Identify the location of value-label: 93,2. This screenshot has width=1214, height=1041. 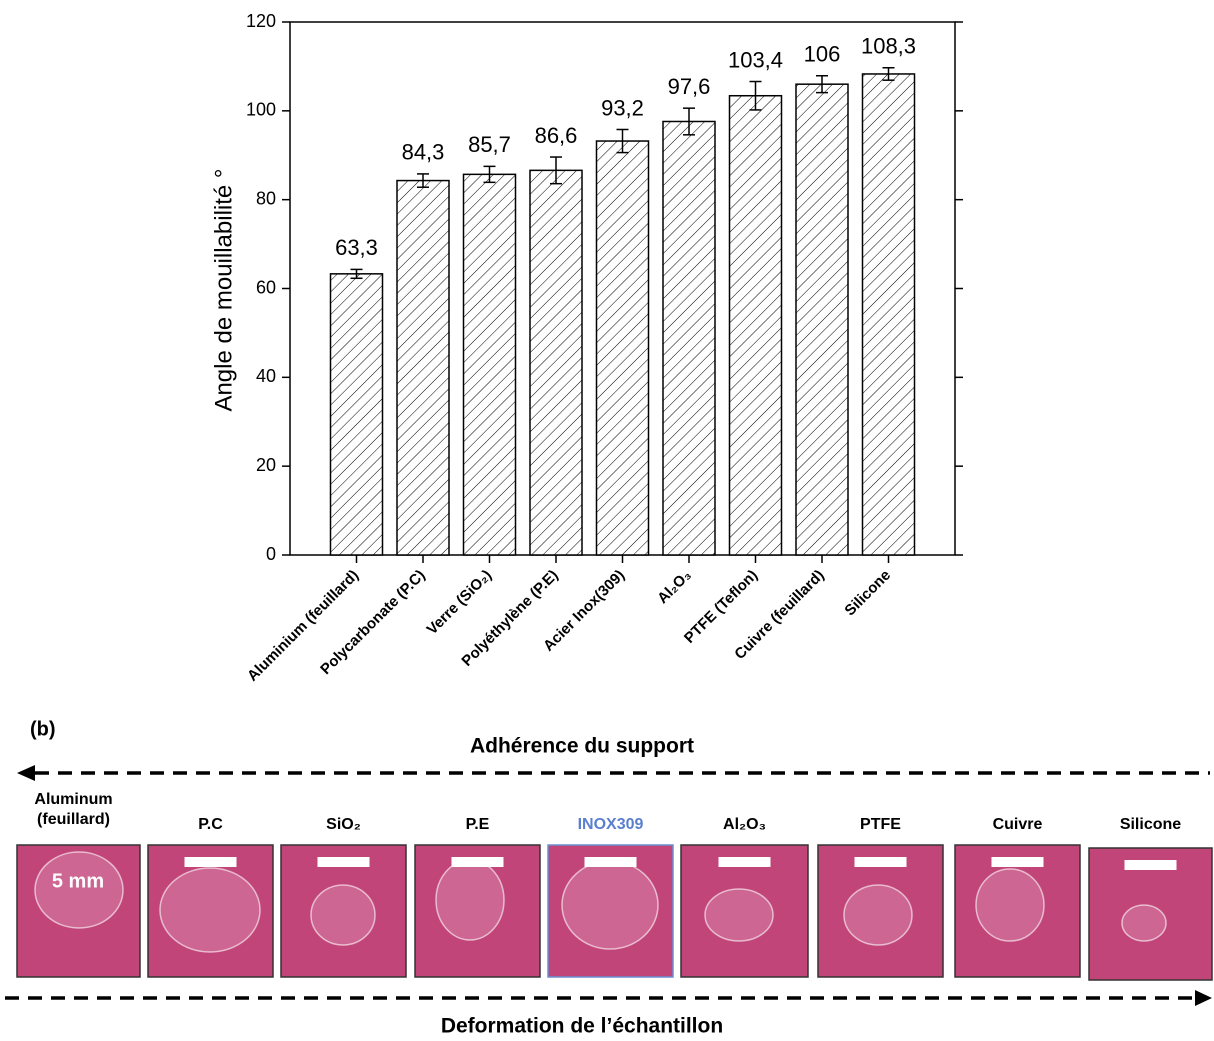
(622, 107).